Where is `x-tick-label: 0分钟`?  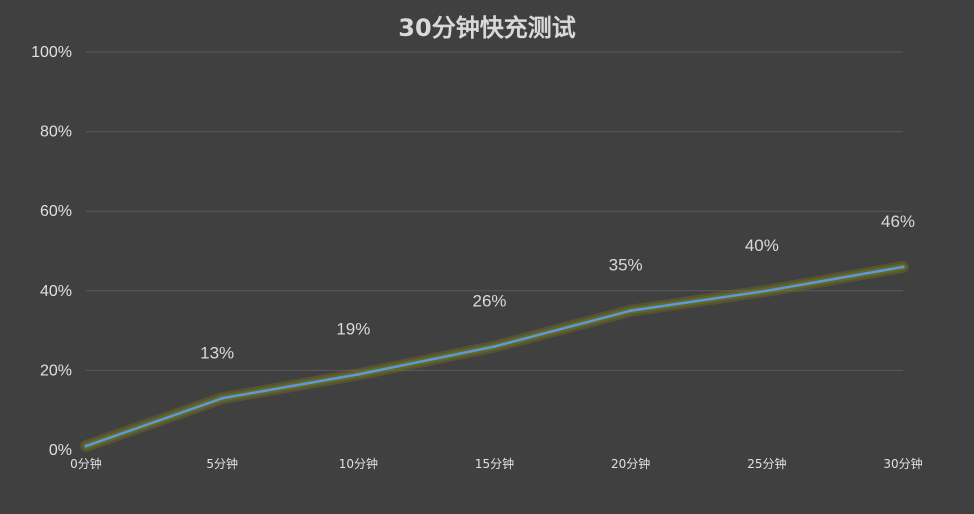 x-tick-label: 0分钟 is located at coordinates (86, 463).